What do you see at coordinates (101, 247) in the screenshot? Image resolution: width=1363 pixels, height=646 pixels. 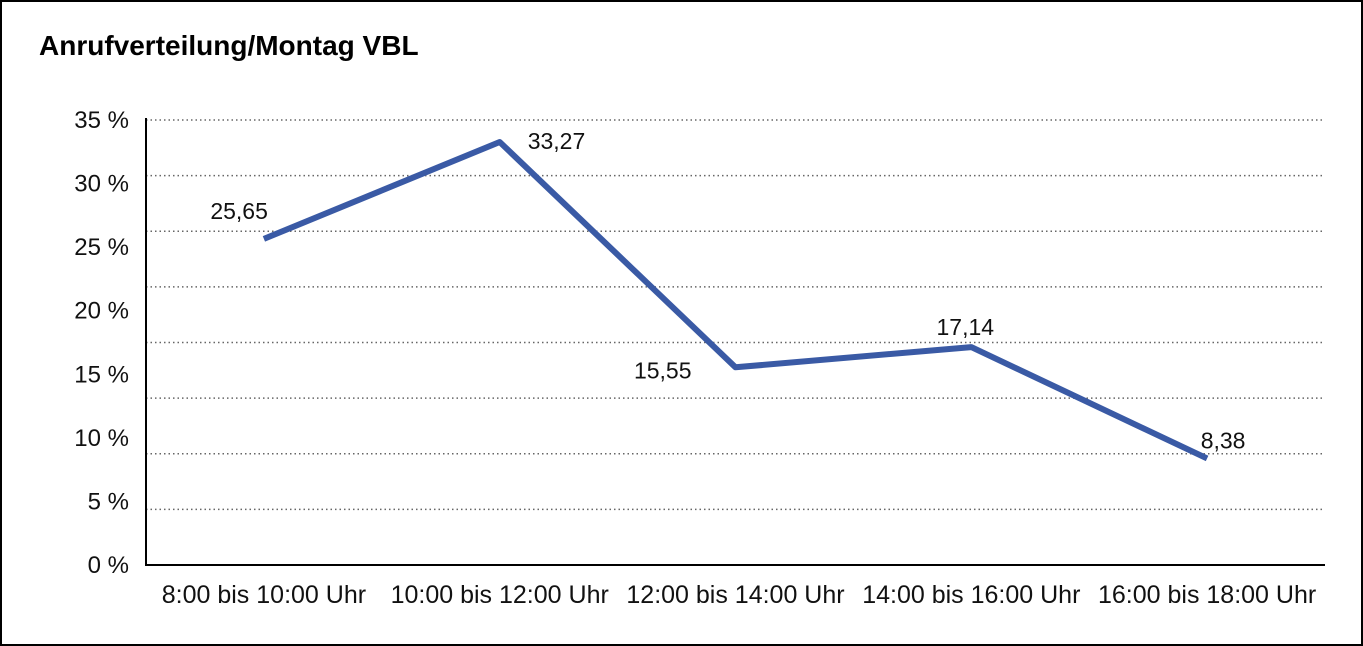 I see `y-tick-label: 25 %` at bounding box center [101, 247].